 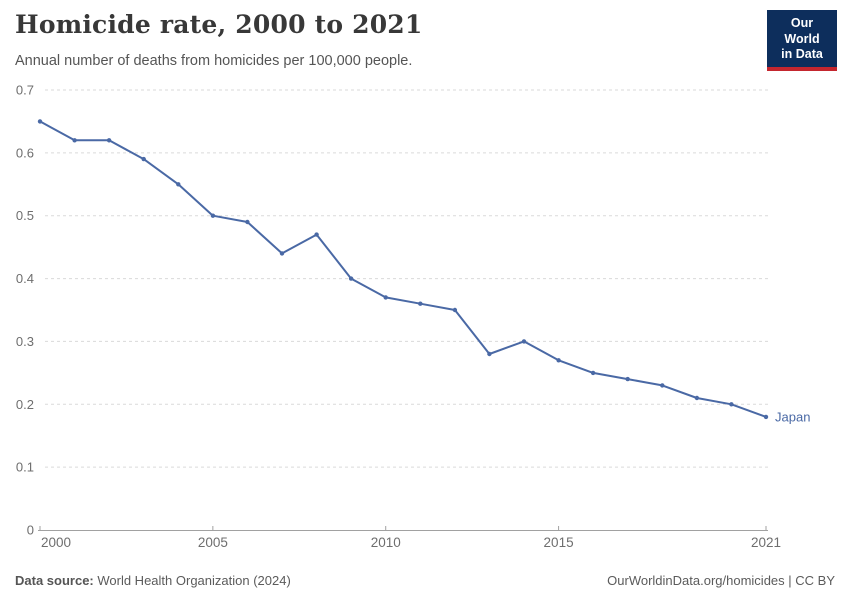 What do you see at coordinates (56, 542) in the screenshot?
I see `x-tick-label: 2000` at bounding box center [56, 542].